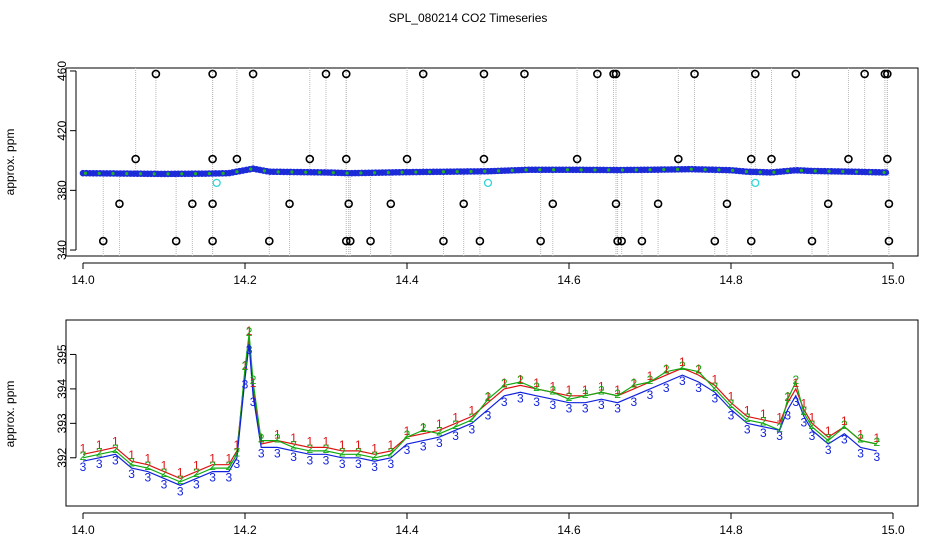  I want to click on chart-title: SPL_080214 CO2 Timeseries, so click(468, 18).